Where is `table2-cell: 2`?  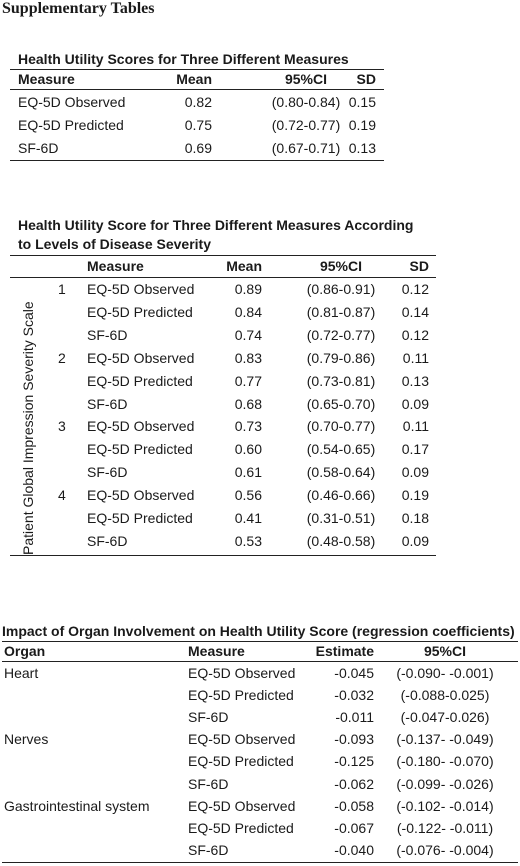 table2-cell: 2 is located at coordinates (62, 357).